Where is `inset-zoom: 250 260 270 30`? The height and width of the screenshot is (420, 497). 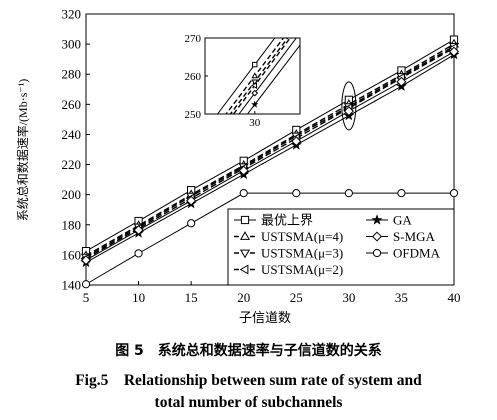 inset-zoom: 250 260 270 30 is located at coordinates (243, 81).